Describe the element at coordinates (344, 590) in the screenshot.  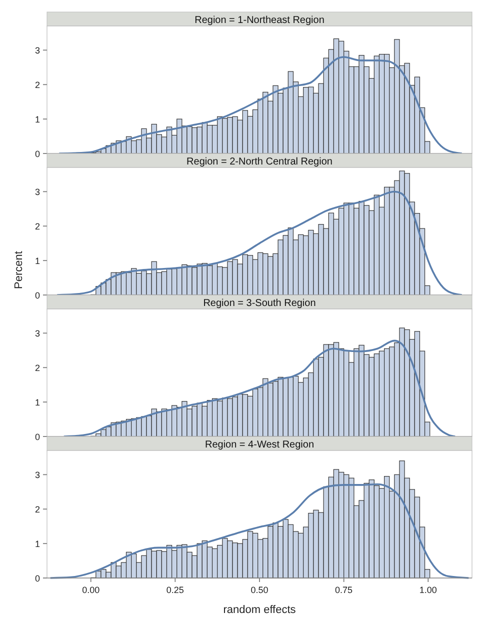
I see `x-tick-label: 0.75` at that location.